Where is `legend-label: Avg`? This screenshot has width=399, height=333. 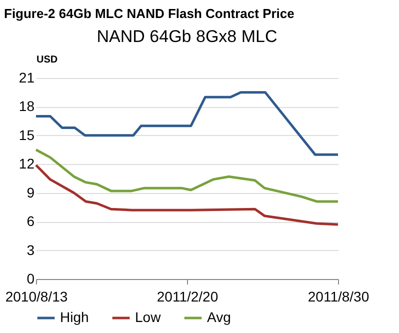 legend-label: Avg is located at coordinates (219, 317).